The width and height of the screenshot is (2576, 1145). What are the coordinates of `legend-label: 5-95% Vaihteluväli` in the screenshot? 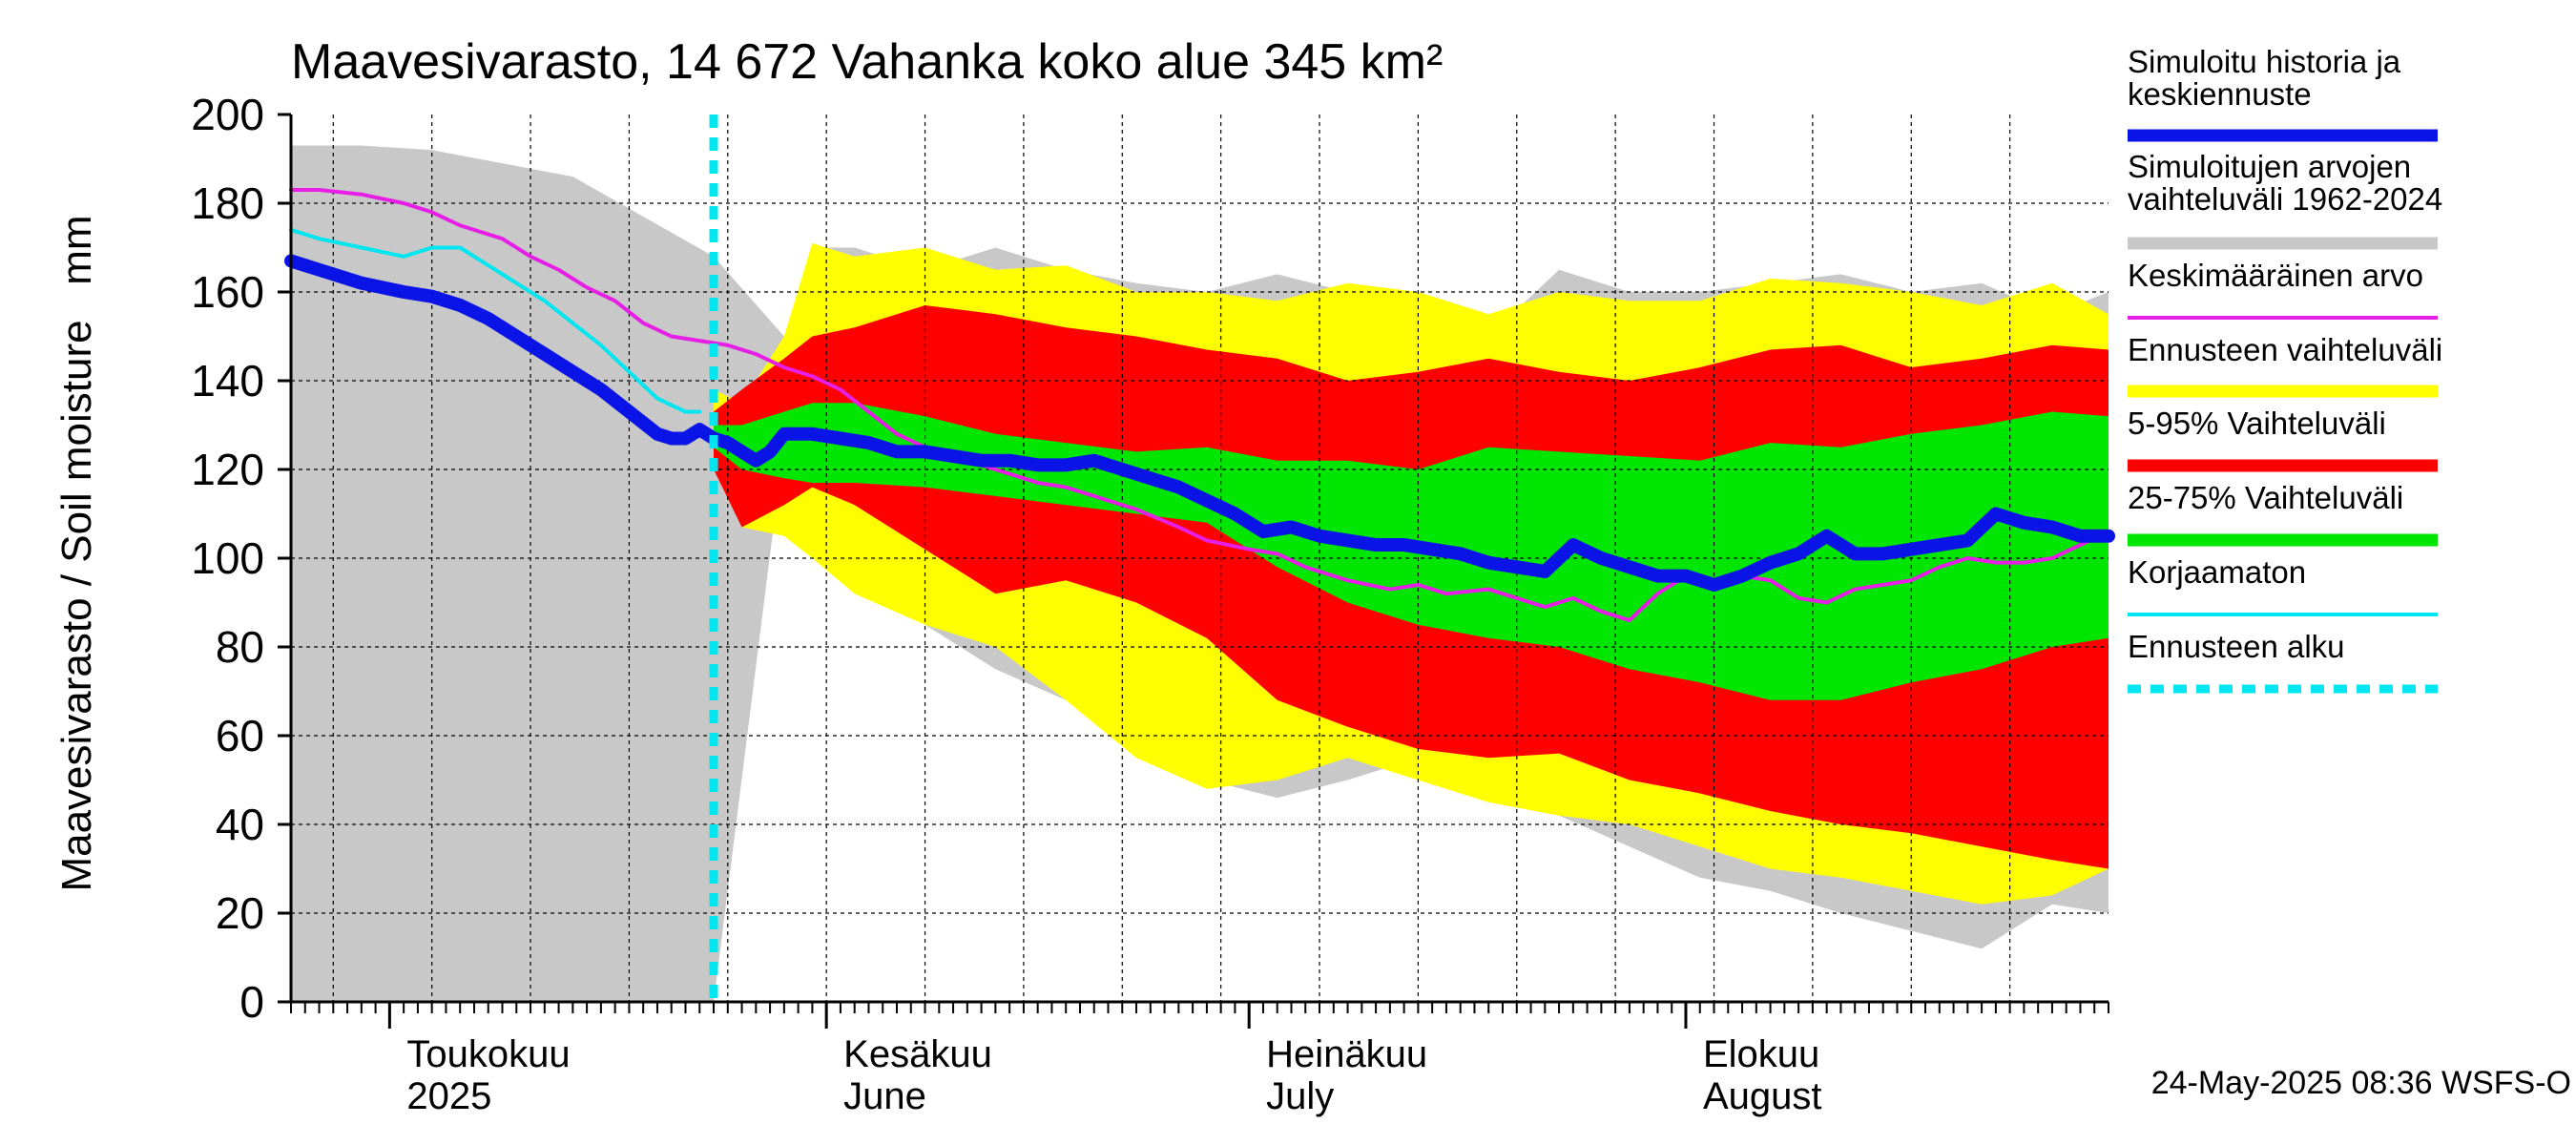 It's located at (2257, 423).